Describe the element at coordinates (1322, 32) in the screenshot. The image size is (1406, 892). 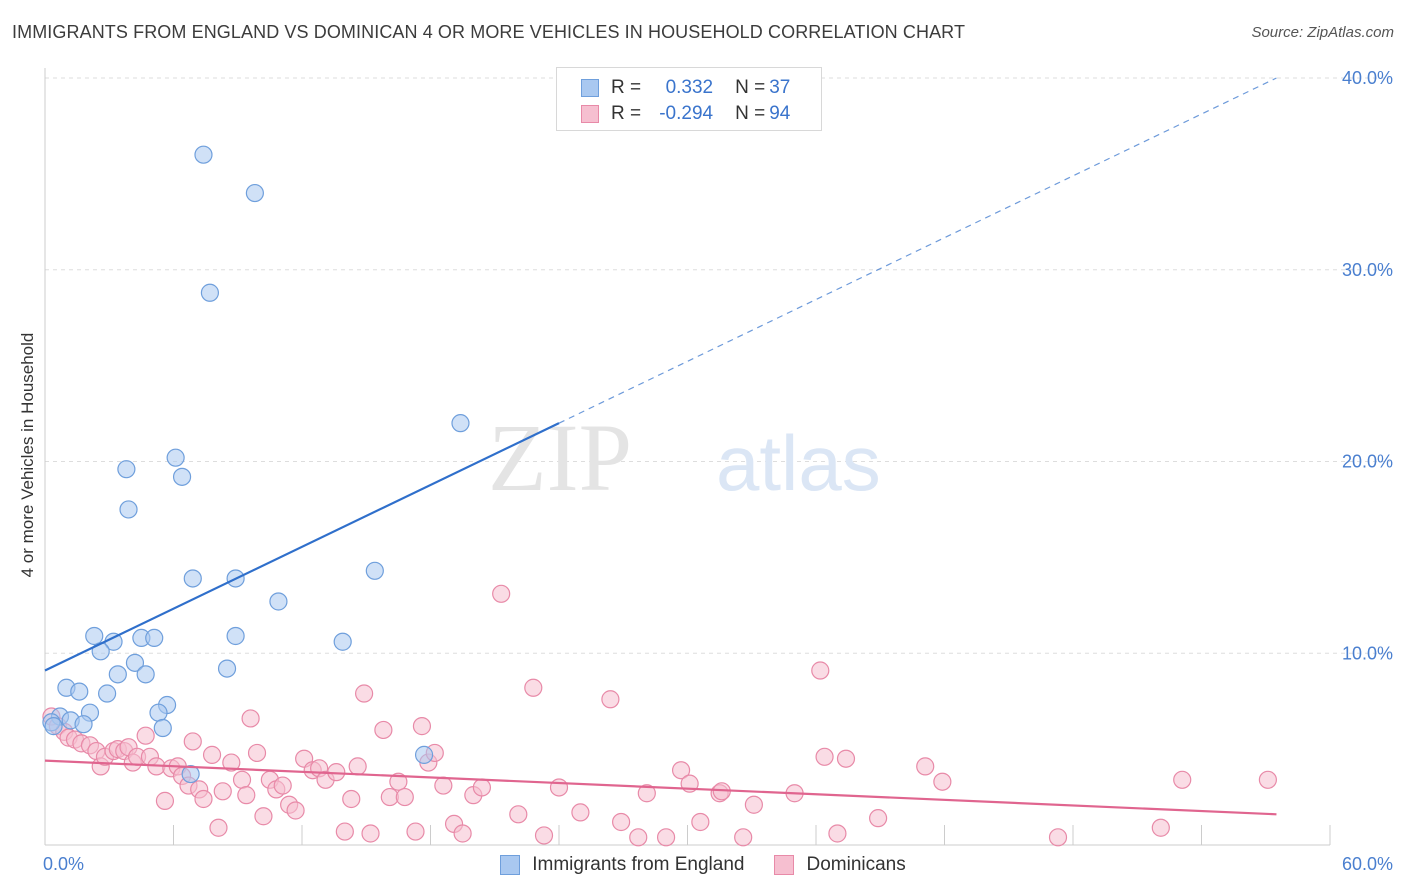
I see `source-label: Source: ZipAtlas.com` at that location.